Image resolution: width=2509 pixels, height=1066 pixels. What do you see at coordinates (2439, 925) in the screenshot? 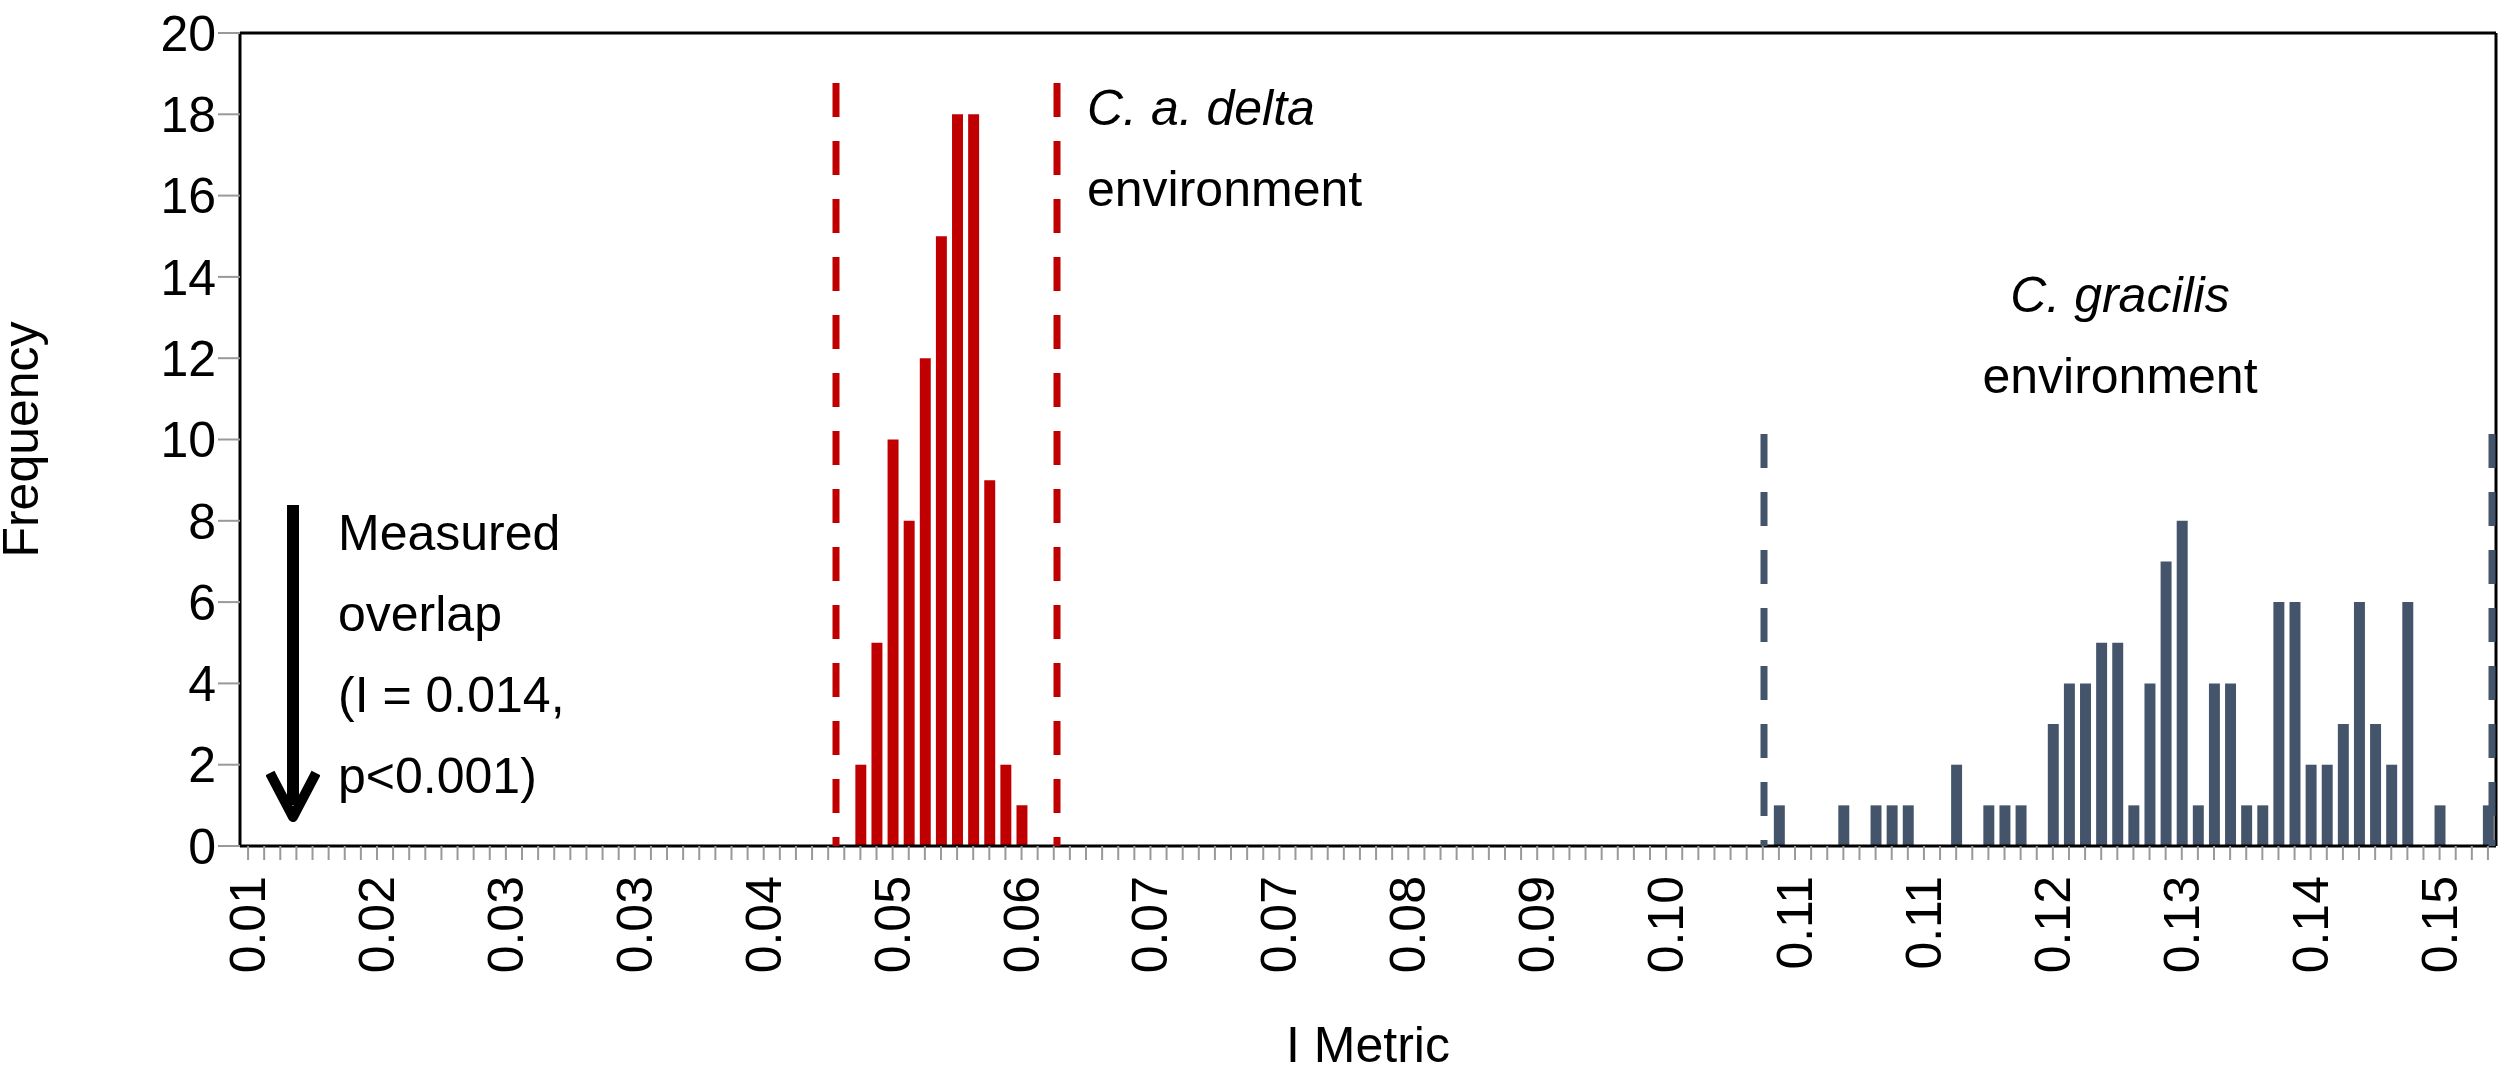
I see `x-tick-label: 0.15` at bounding box center [2439, 925].